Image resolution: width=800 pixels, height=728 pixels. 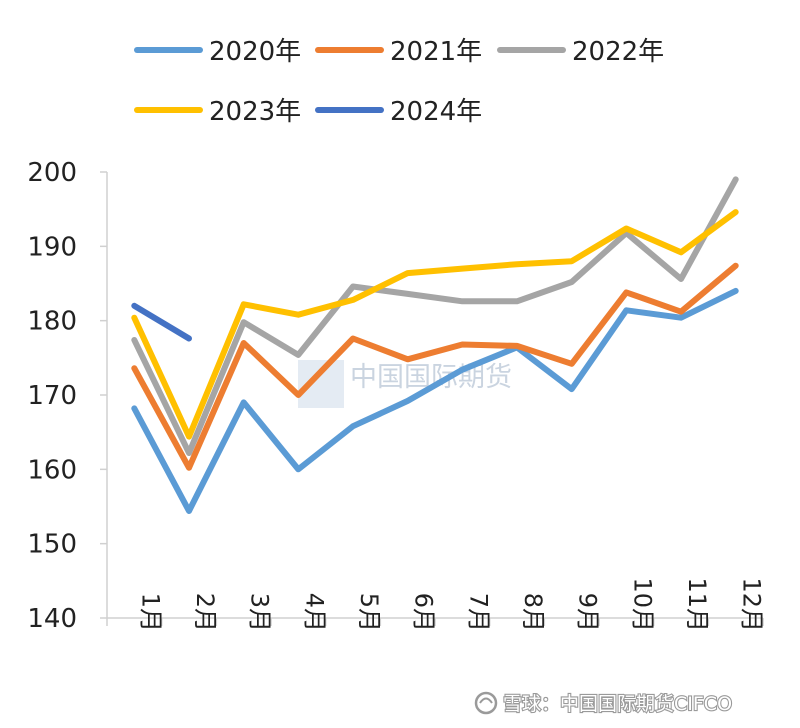 I want to click on y-tick-label: 190, so click(x=52, y=247).